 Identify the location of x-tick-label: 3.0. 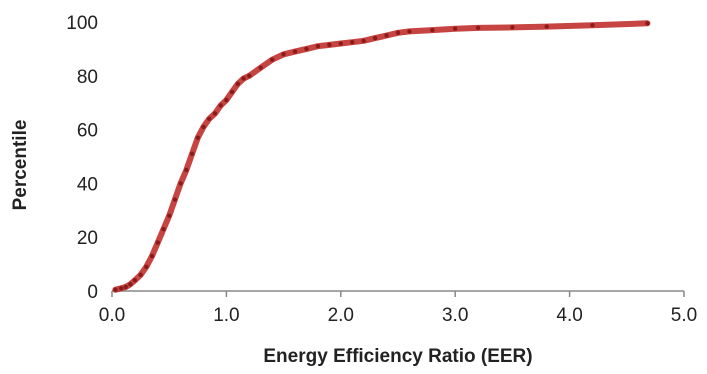
(455, 315).